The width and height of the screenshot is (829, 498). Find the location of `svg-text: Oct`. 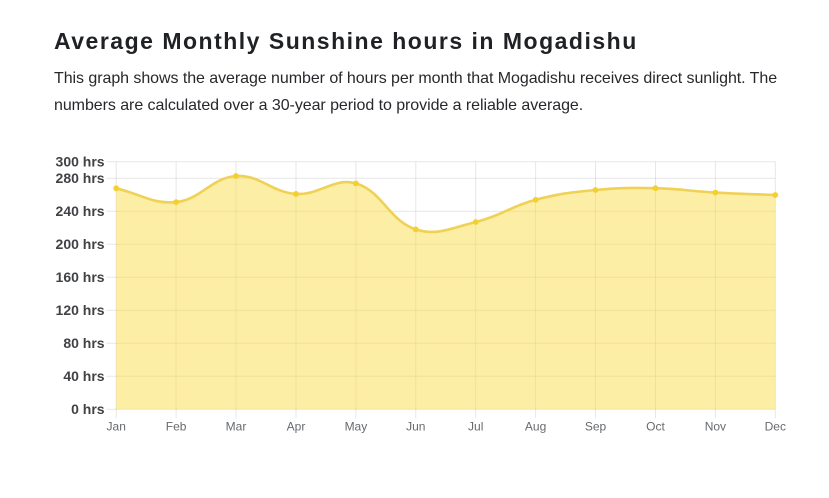

svg-text: Oct is located at coordinates (655, 427).